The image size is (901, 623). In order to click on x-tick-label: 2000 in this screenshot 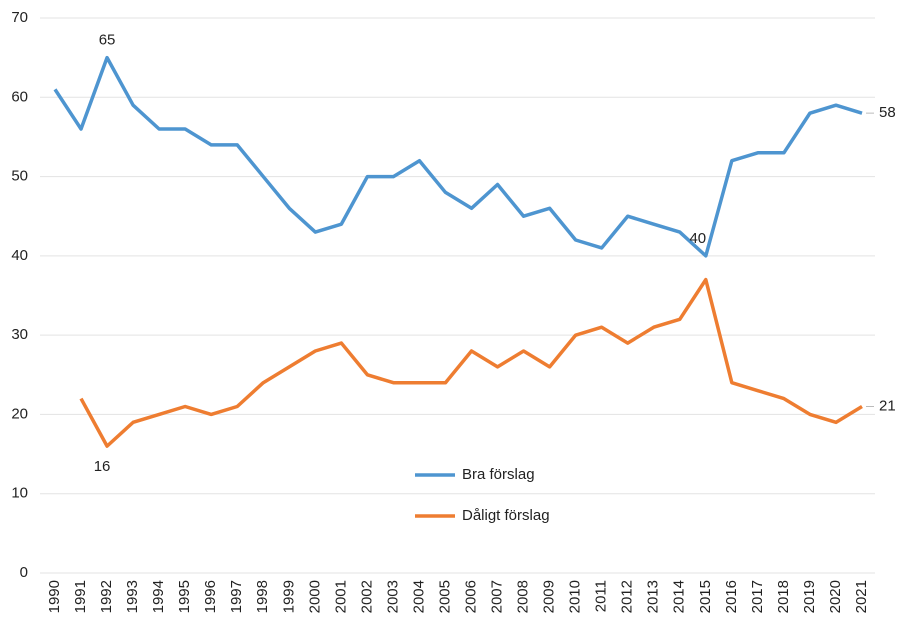, I will do `click(314, 596)`.